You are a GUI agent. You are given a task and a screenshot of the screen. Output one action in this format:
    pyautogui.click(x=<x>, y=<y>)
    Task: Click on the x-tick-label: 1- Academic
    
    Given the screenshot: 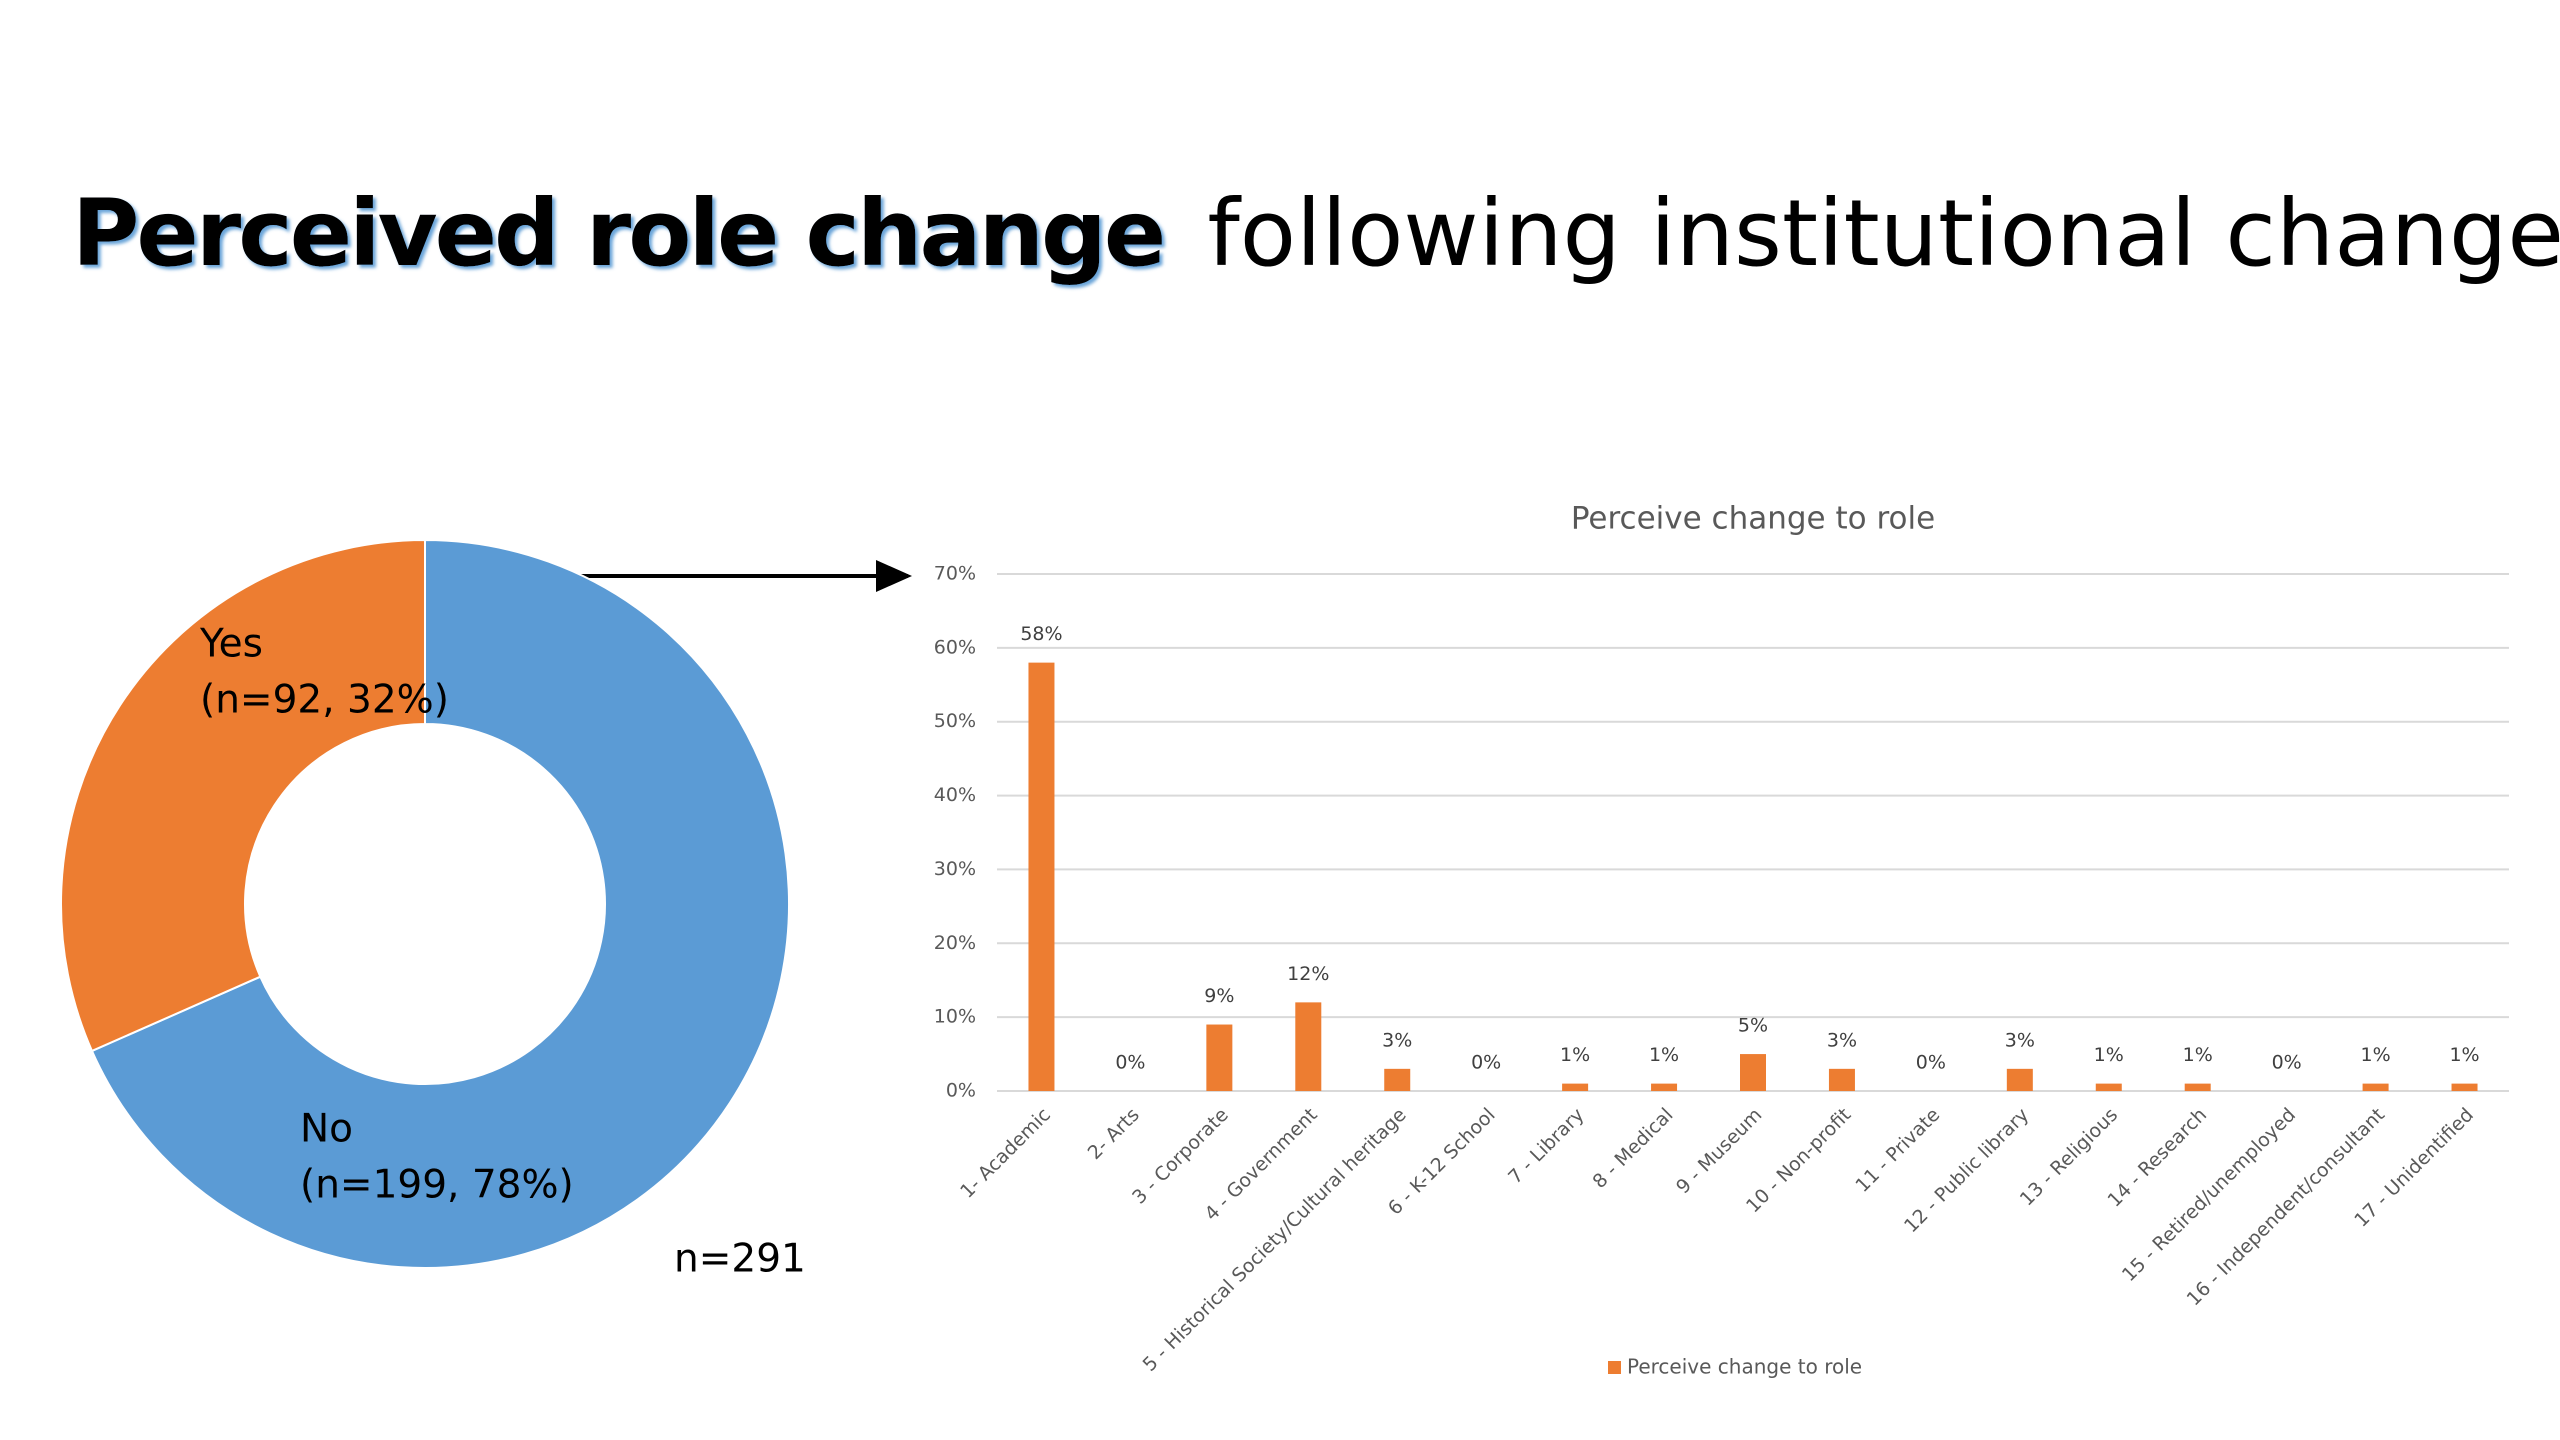 What is the action you would take?
    pyautogui.click(x=1005, y=1153)
    